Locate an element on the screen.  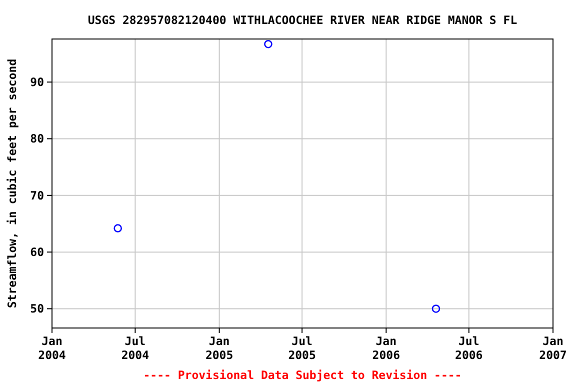
text: ---- Provisional Data Subject to Revision ---- is located at coordinates (302, 375).